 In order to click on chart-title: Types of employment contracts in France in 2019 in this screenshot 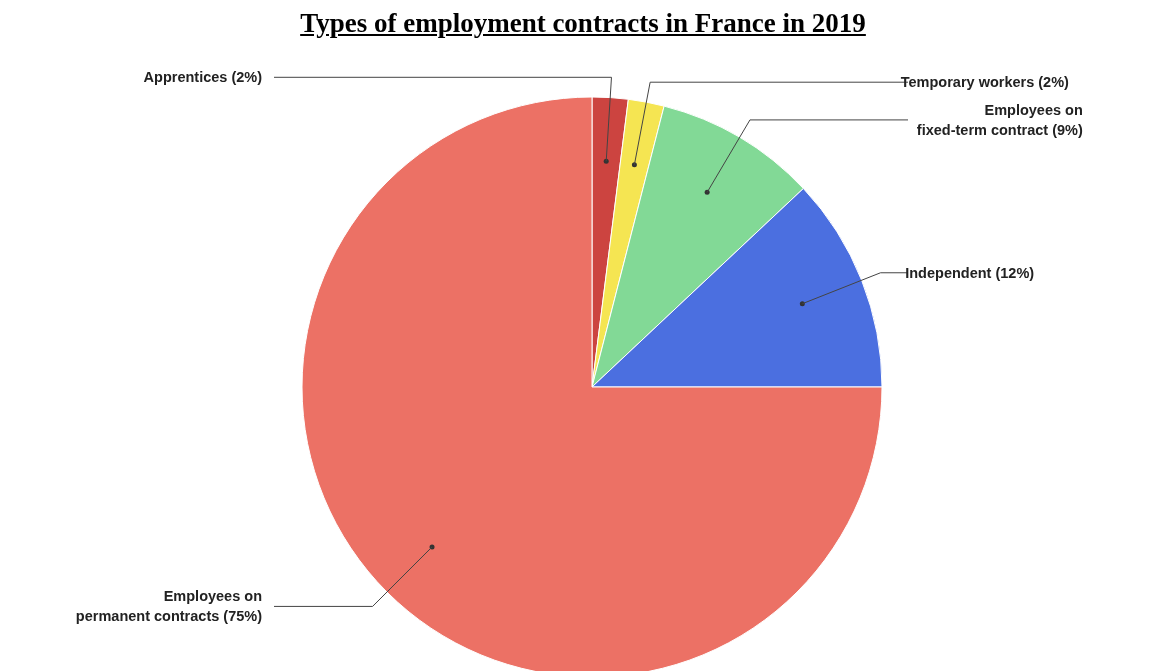, I will do `click(583, 23)`.